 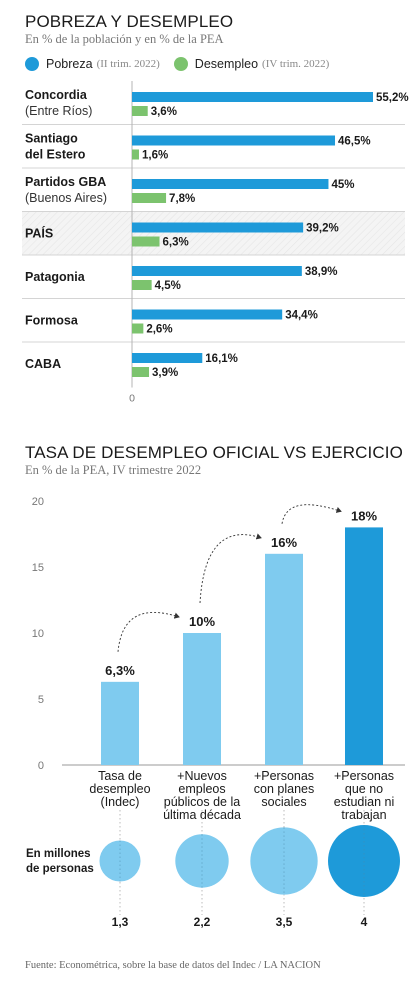 What do you see at coordinates (301, 316) in the screenshot?
I see `bar-value-label: 34,4%` at bounding box center [301, 316].